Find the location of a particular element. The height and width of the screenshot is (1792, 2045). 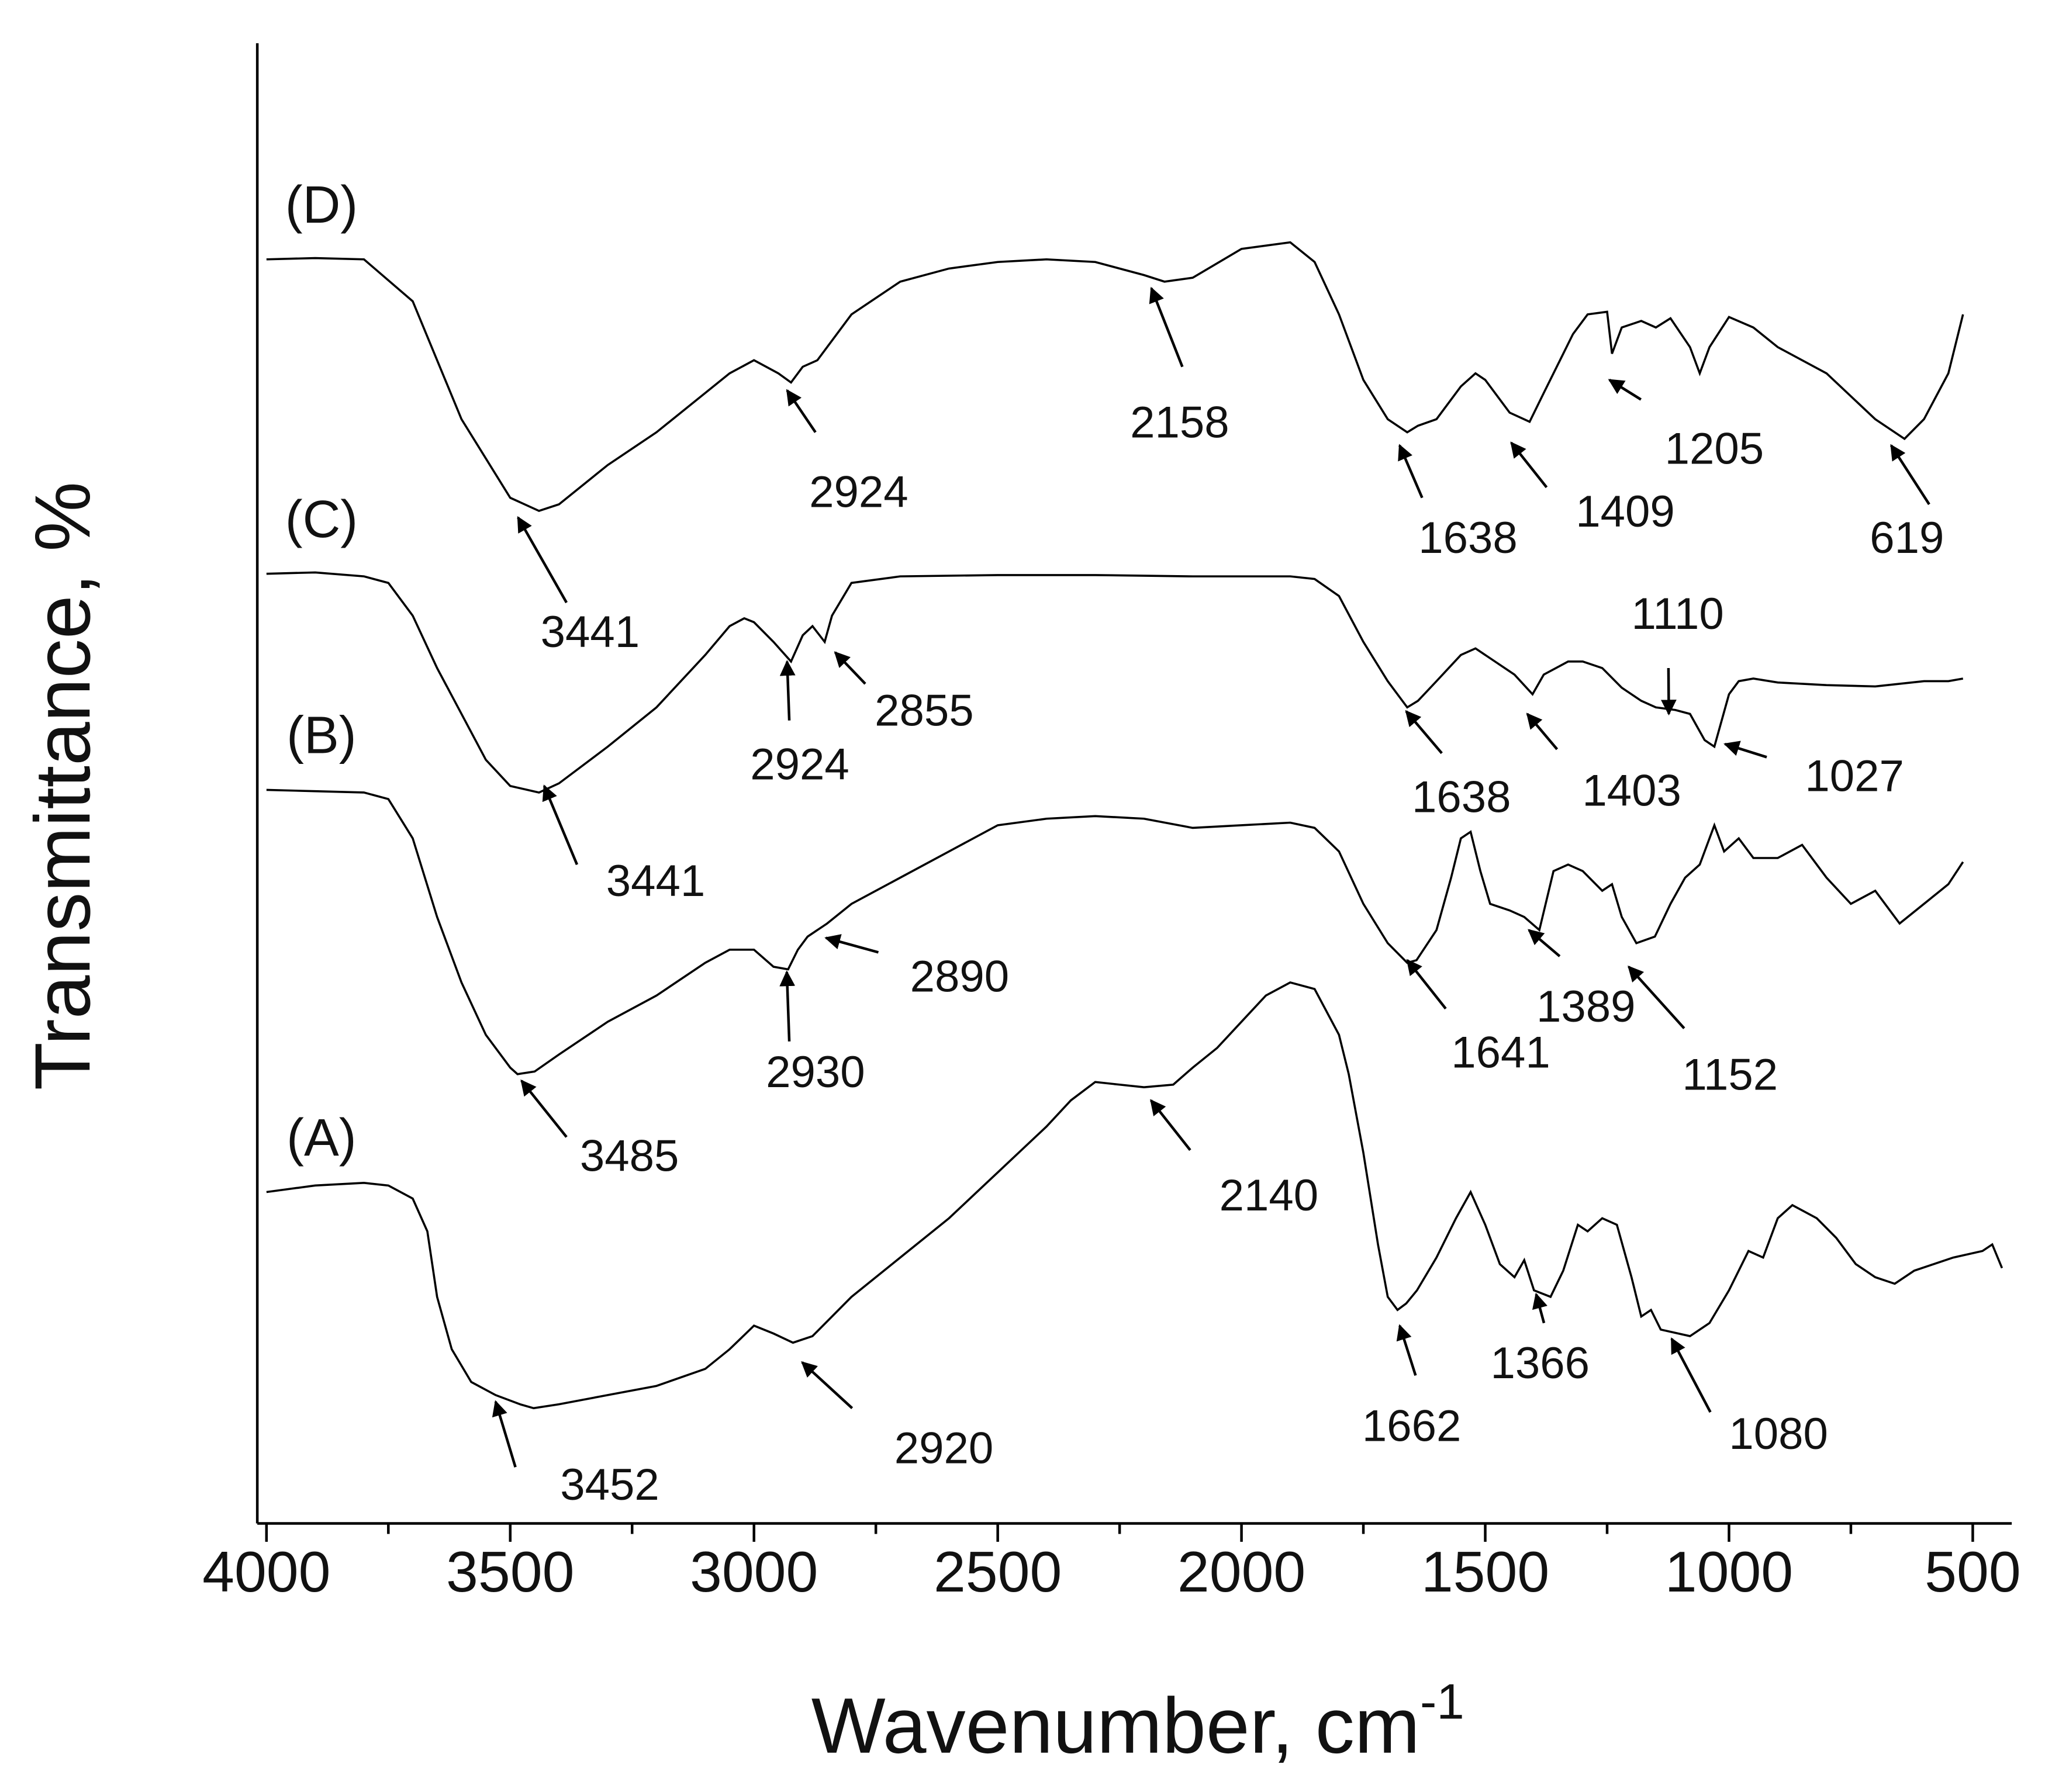

y-axis-title: Transmittance, % is located at coordinates (63, 786).